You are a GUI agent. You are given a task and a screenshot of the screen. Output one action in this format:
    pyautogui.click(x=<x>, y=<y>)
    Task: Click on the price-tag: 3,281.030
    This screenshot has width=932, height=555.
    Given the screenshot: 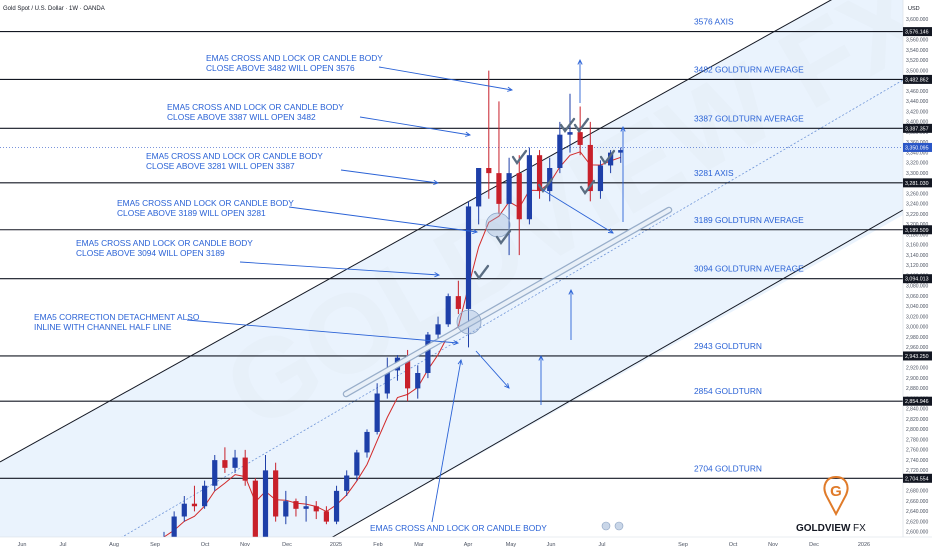 What is the action you would take?
    pyautogui.click(x=917, y=182)
    